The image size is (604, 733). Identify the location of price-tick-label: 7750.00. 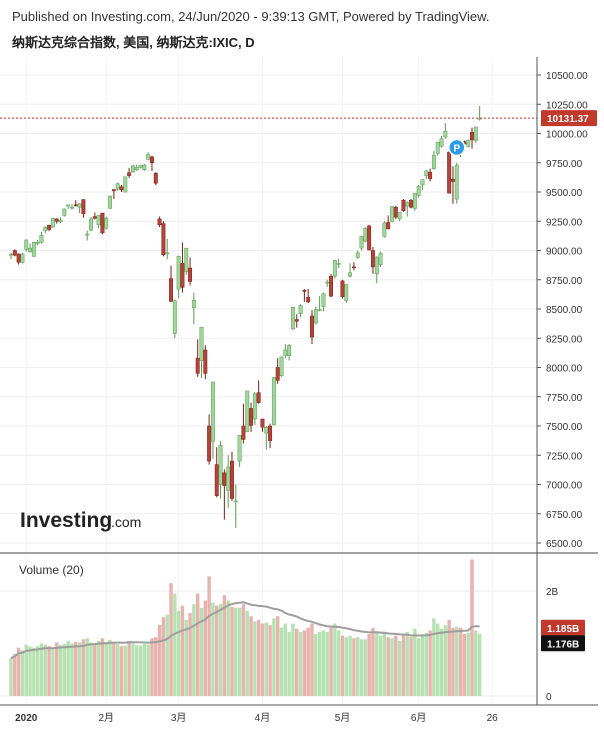
(564, 398).